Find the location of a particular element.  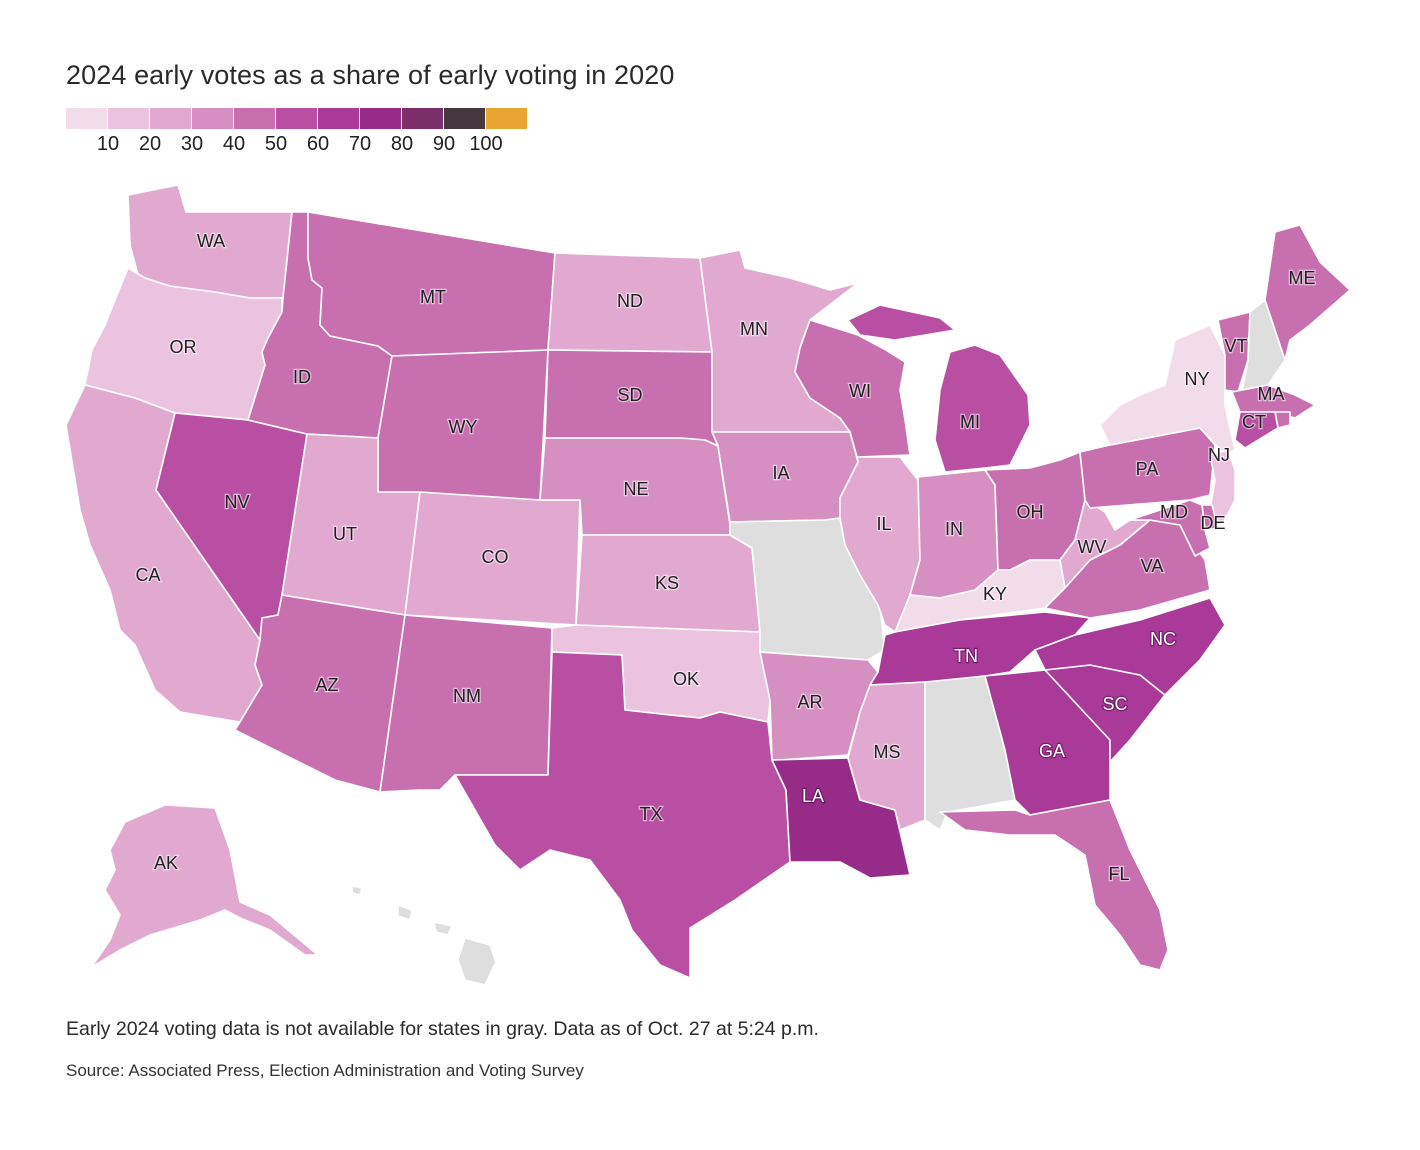

state-label-ma: MA is located at coordinates (1271, 394).